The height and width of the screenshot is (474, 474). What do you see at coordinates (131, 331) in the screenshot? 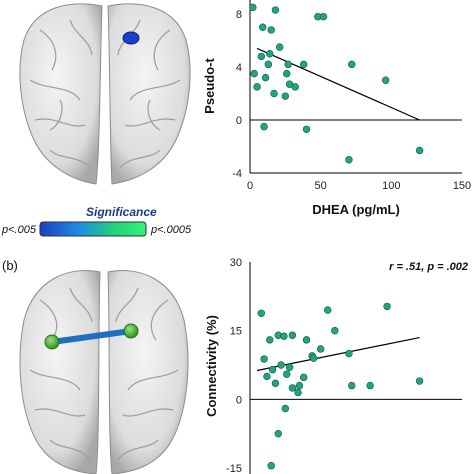
I see `right-node` at bounding box center [131, 331].